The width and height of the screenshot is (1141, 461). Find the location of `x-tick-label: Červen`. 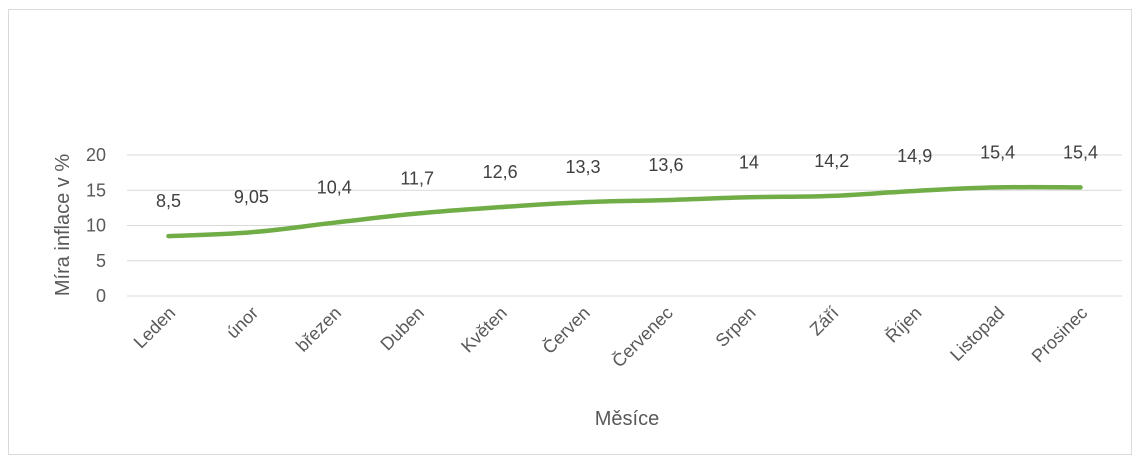

x-tick-label: Červen is located at coordinates (566, 330).